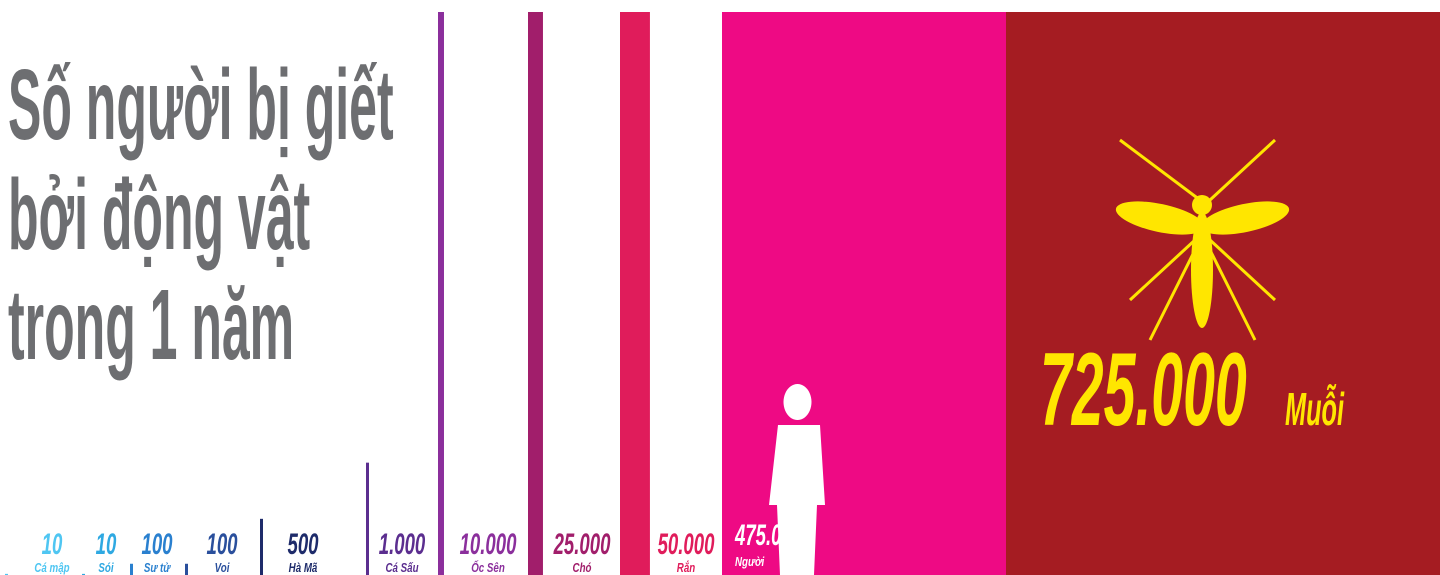 The width and height of the screenshot is (1440, 575). I want to click on category-label: Muỗi, so click(1314, 409).